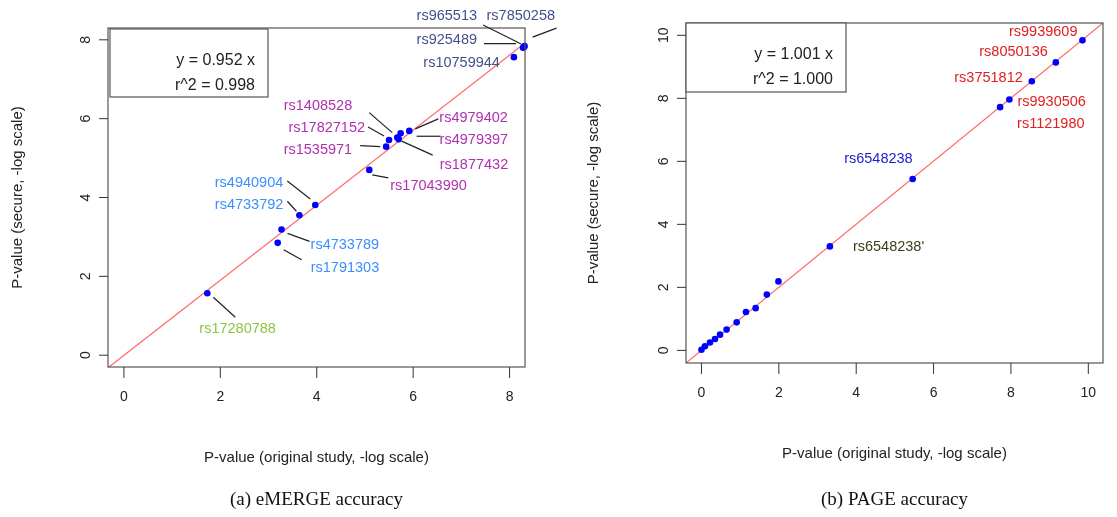  I want to click on annotation: rs6548238', so click(888, 246).